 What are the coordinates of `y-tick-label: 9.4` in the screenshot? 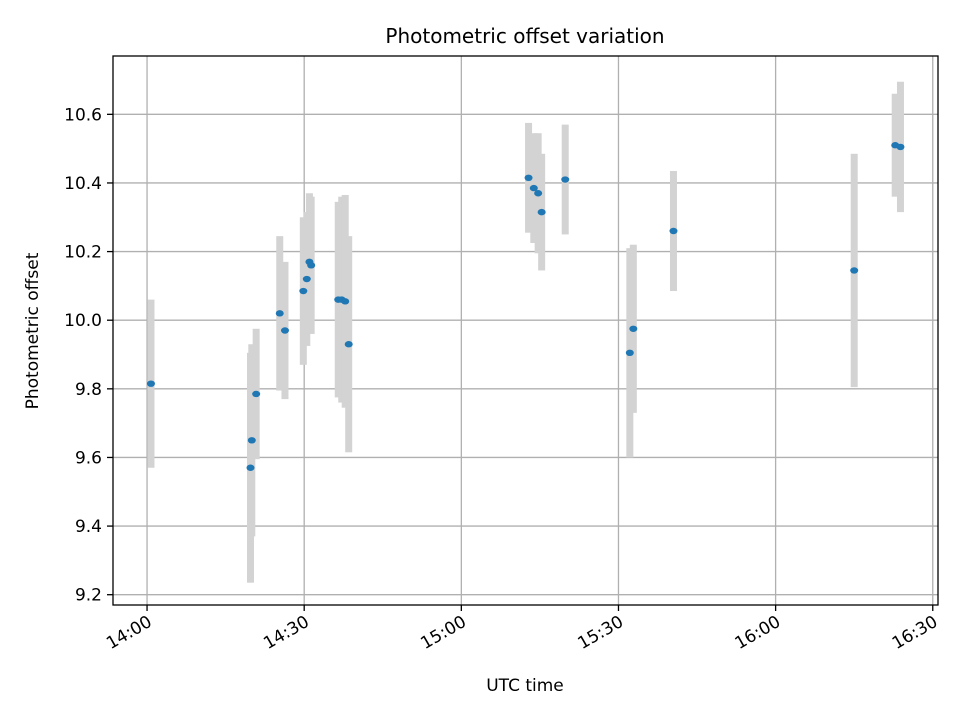 It's located at (88, 527).